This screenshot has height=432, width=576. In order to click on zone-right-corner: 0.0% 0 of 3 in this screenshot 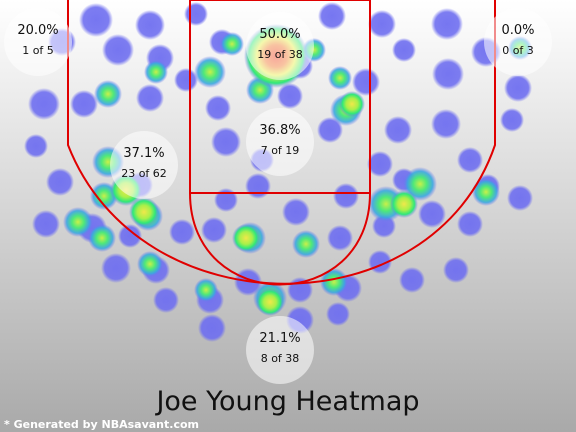, I will do `click(518, 42)`.